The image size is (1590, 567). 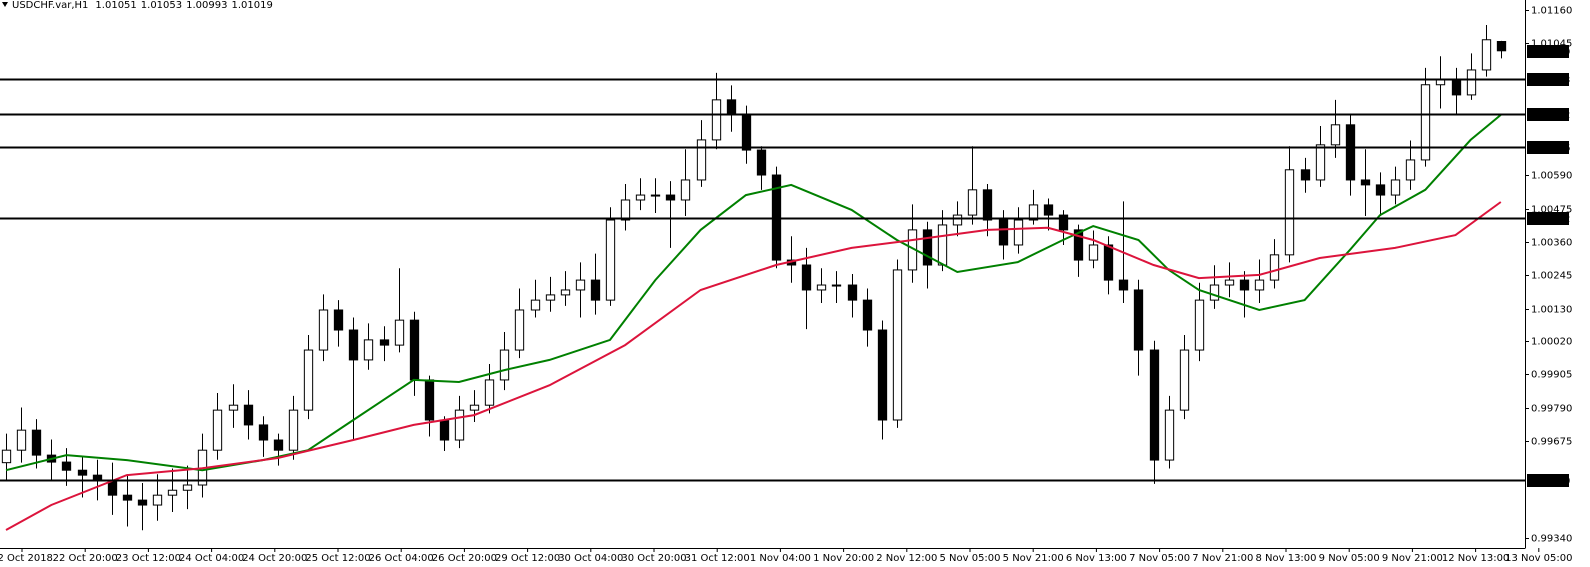 I want to click on x-tick-label: 22 Oct 2018, so click(x=26, y=558).